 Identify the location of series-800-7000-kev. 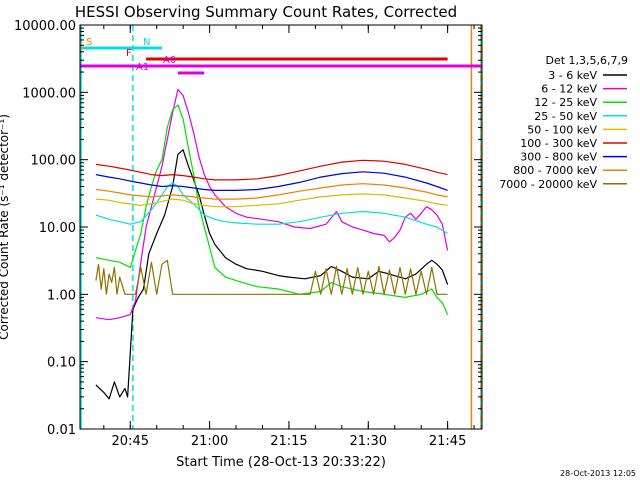
(271, 191).